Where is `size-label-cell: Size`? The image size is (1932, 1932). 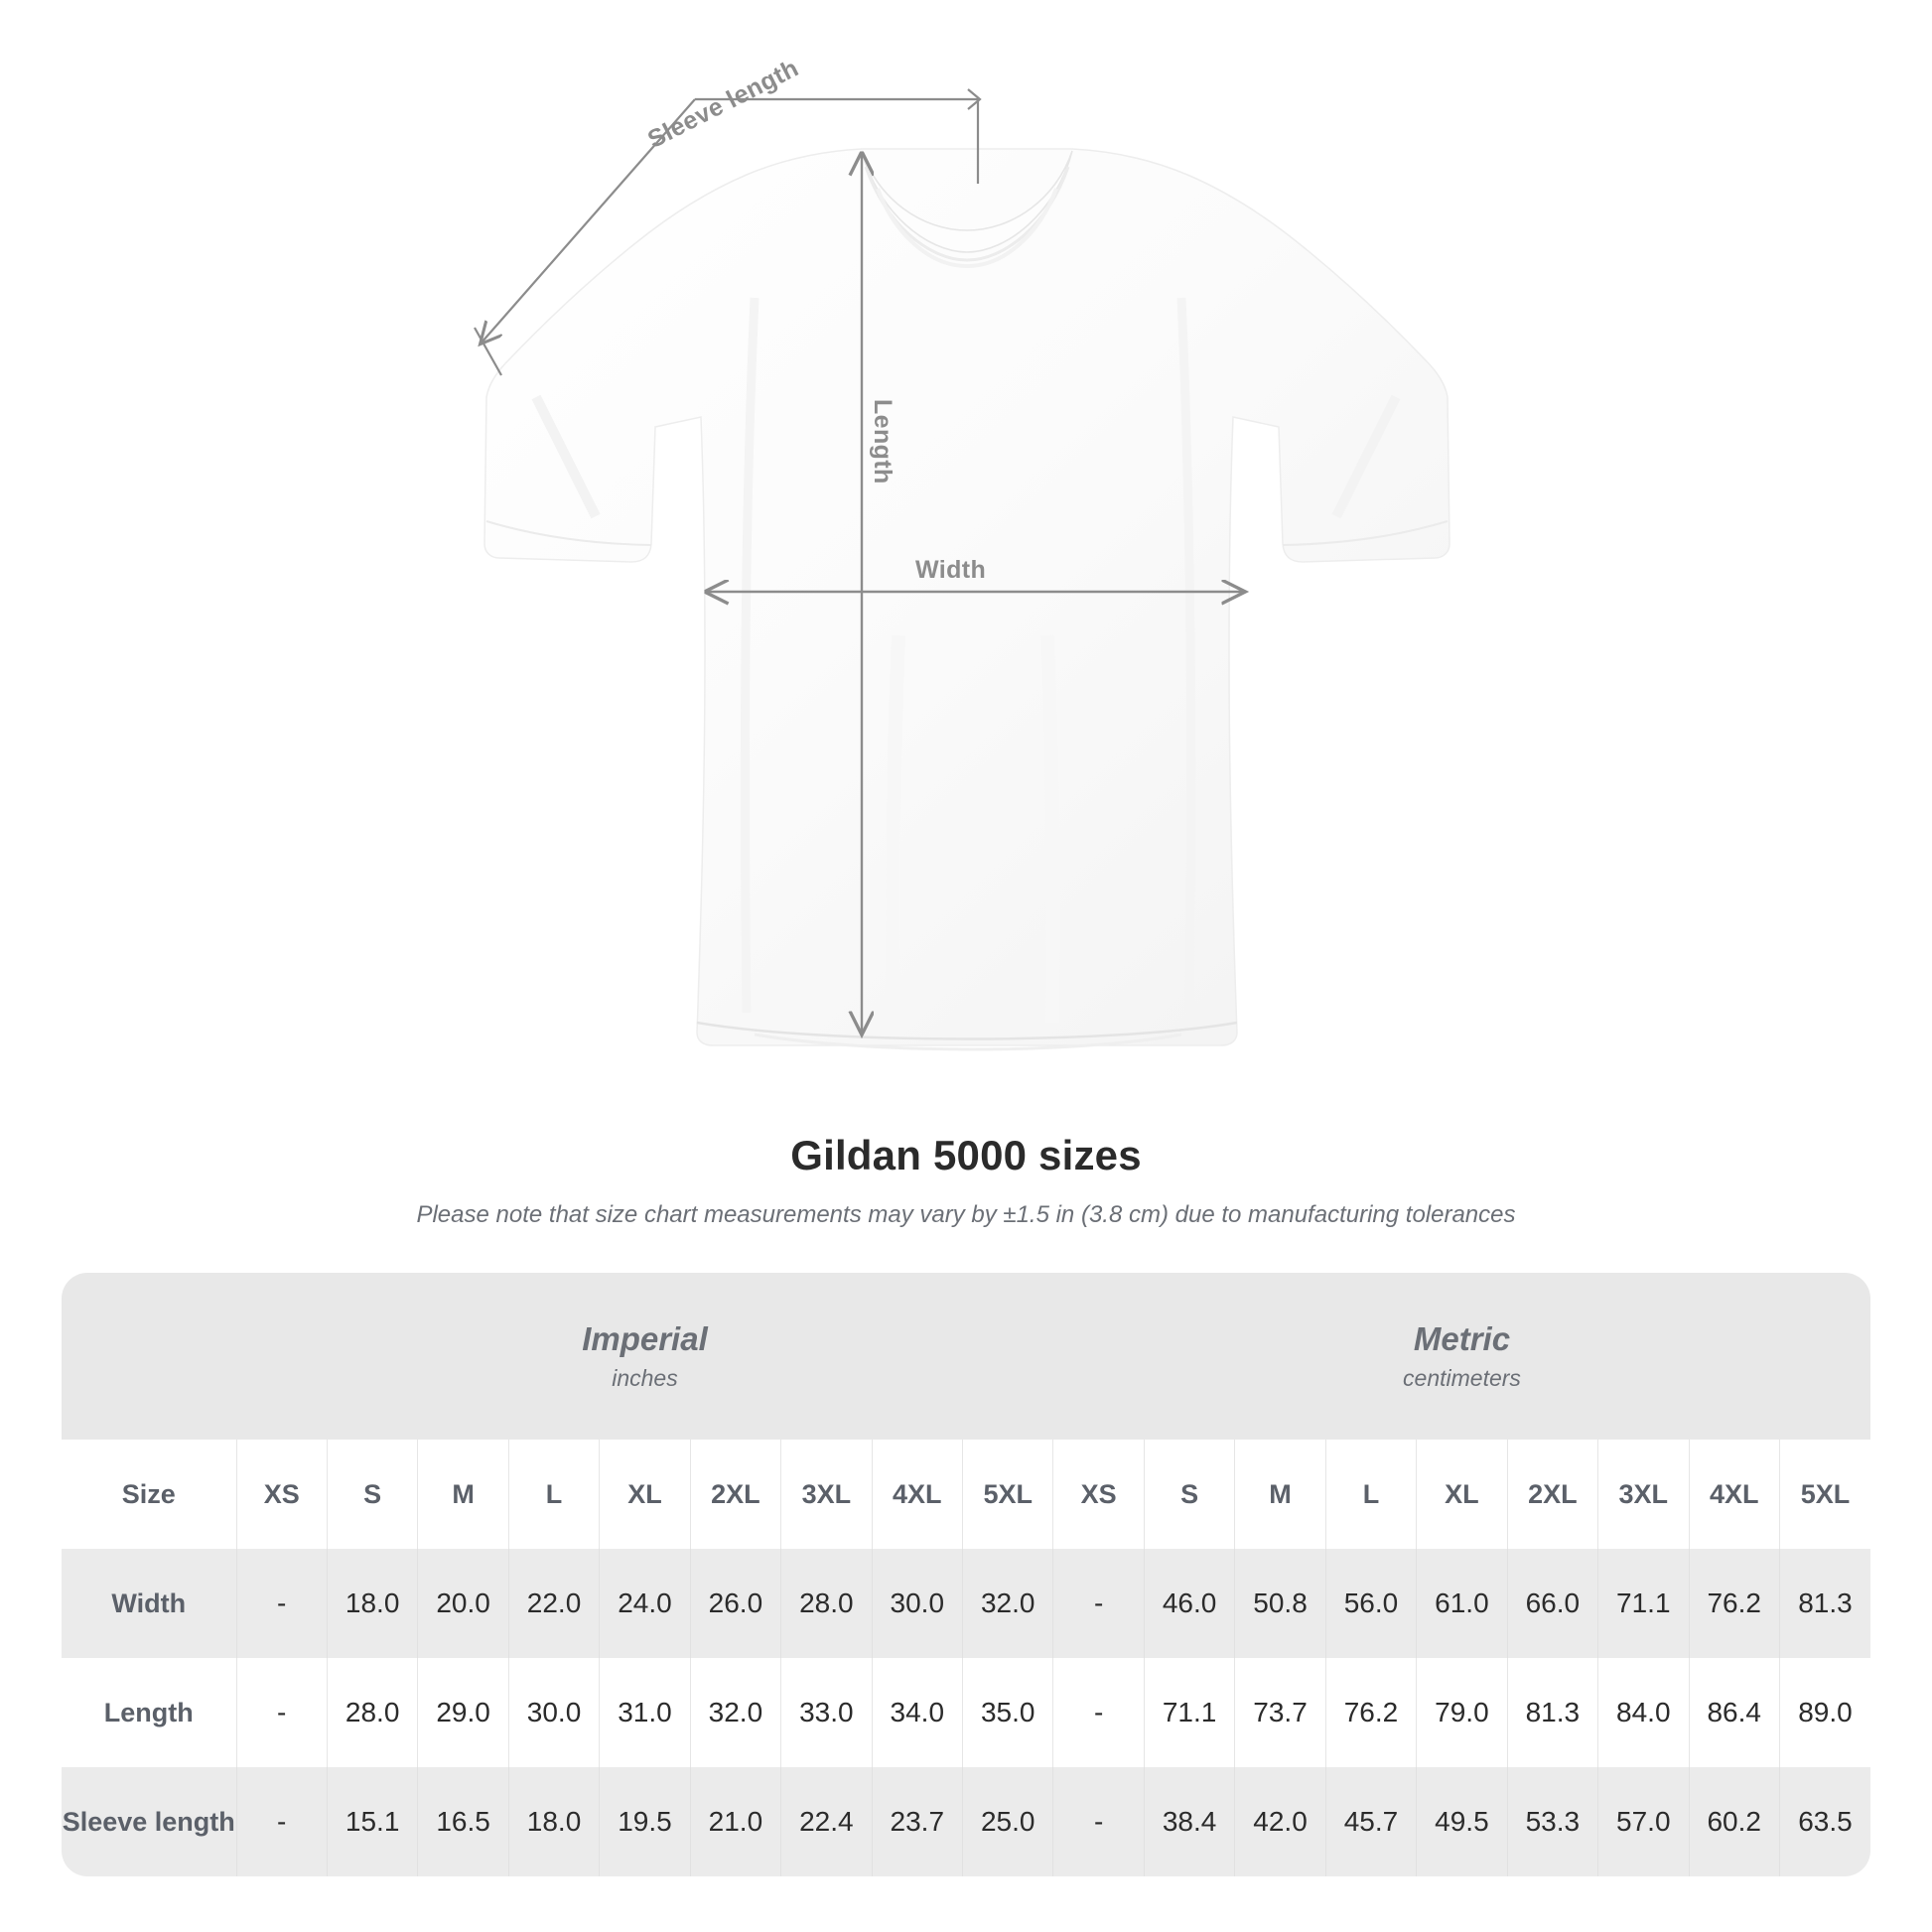
size-label-cell: Size is located at coordinates (149, 1494).